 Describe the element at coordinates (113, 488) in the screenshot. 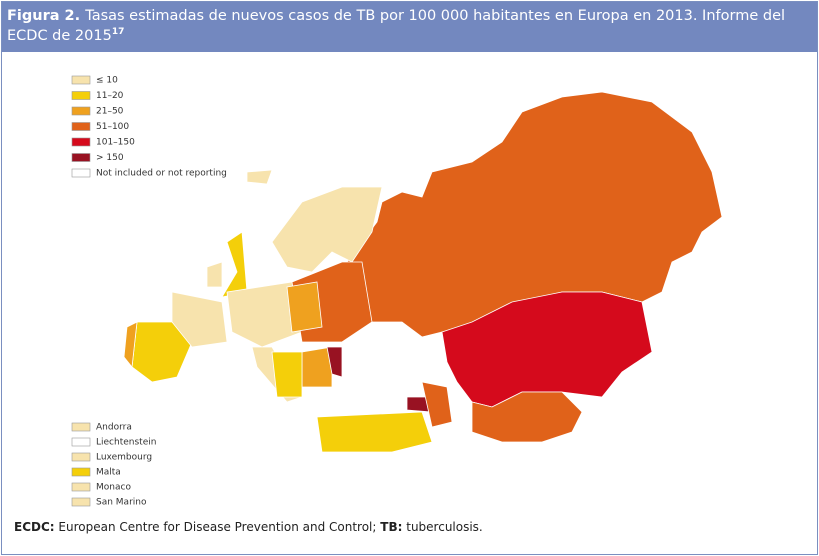

I see `legend-label: Monaco` at that location.